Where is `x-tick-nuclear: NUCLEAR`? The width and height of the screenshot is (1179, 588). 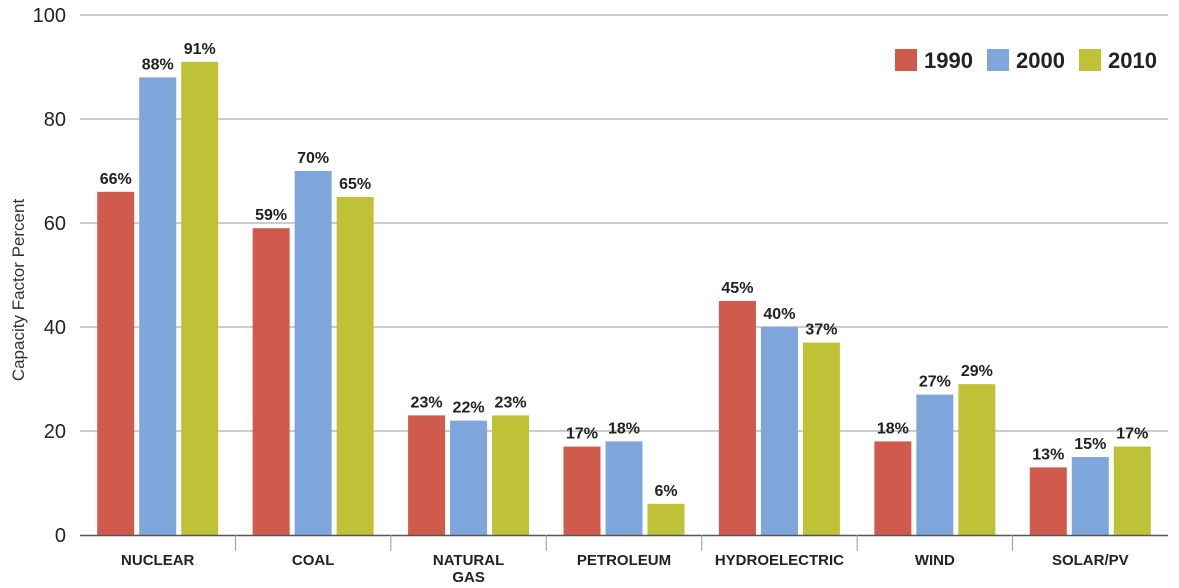
x-tick-nuclear: NUCLEAR is located at coordinates (157, 560).